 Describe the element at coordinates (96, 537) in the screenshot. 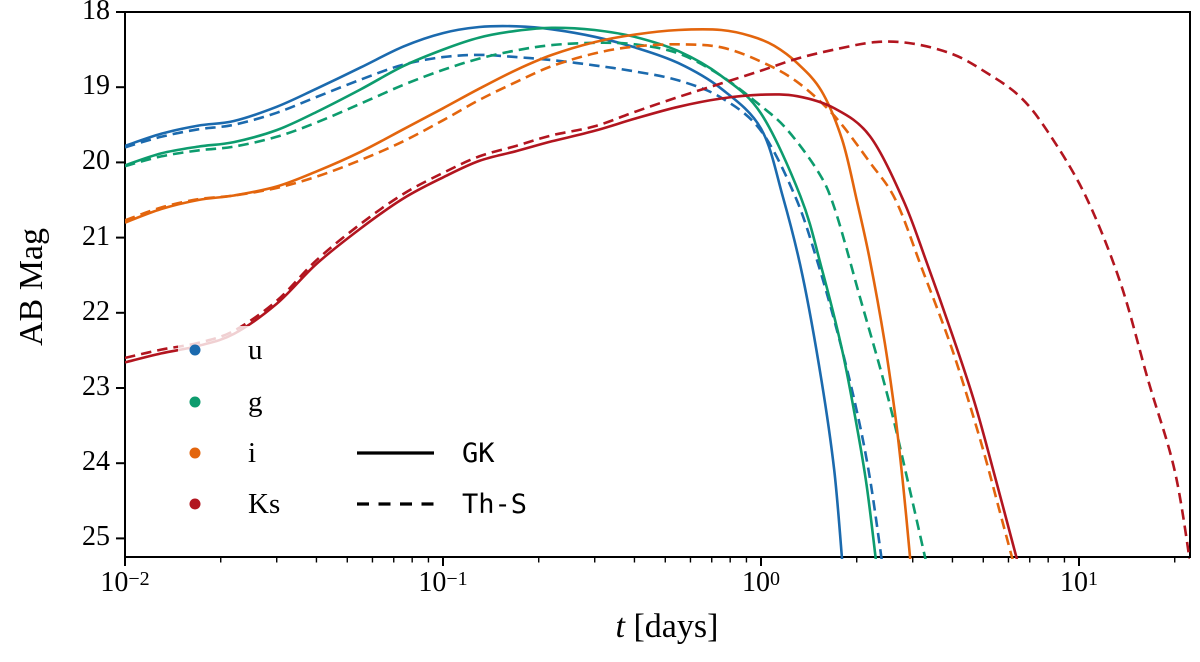

I see `y-tick-label-25: 25` at that location.